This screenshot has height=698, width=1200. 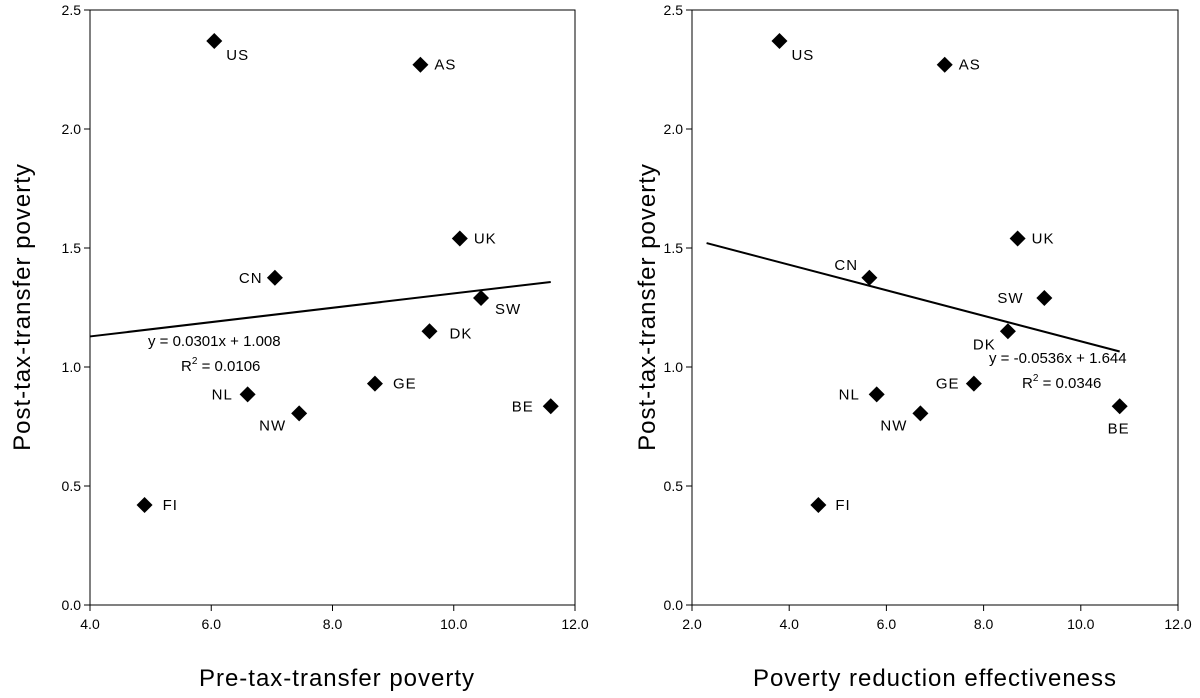 What do you see at coordinates (1069, 383) in the screenshot?
I see `r2-value: = 0.0346` at bounding box center [1069, 383].